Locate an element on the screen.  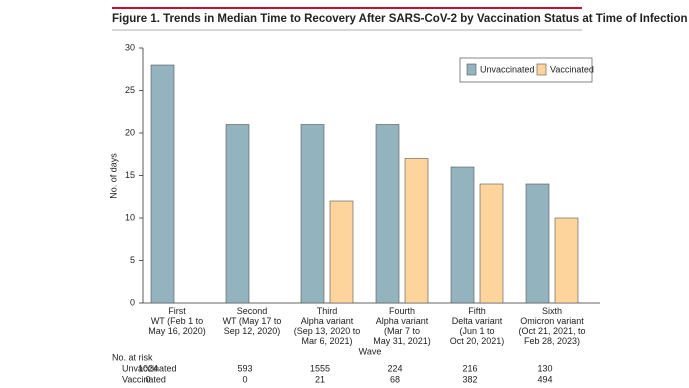
y-tick-label: 30 is located at coordinates (130, 47).